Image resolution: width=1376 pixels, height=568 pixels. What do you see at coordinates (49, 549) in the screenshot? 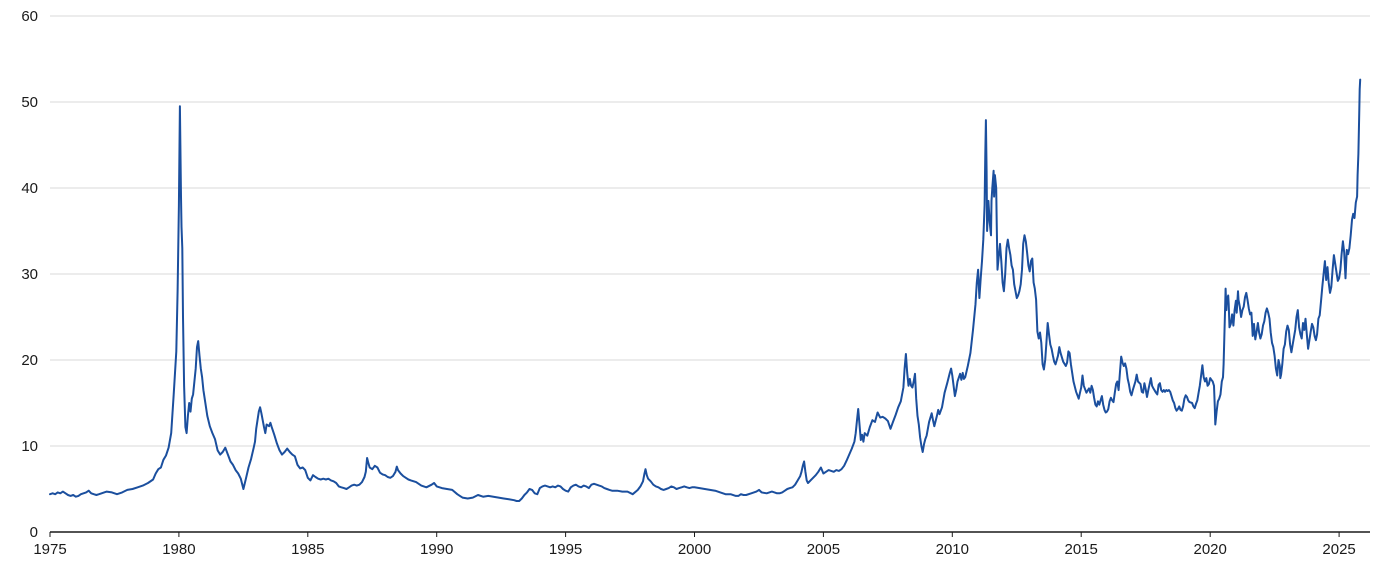
I see `x-axis-label: 1975` at bounding box center [49, 549].